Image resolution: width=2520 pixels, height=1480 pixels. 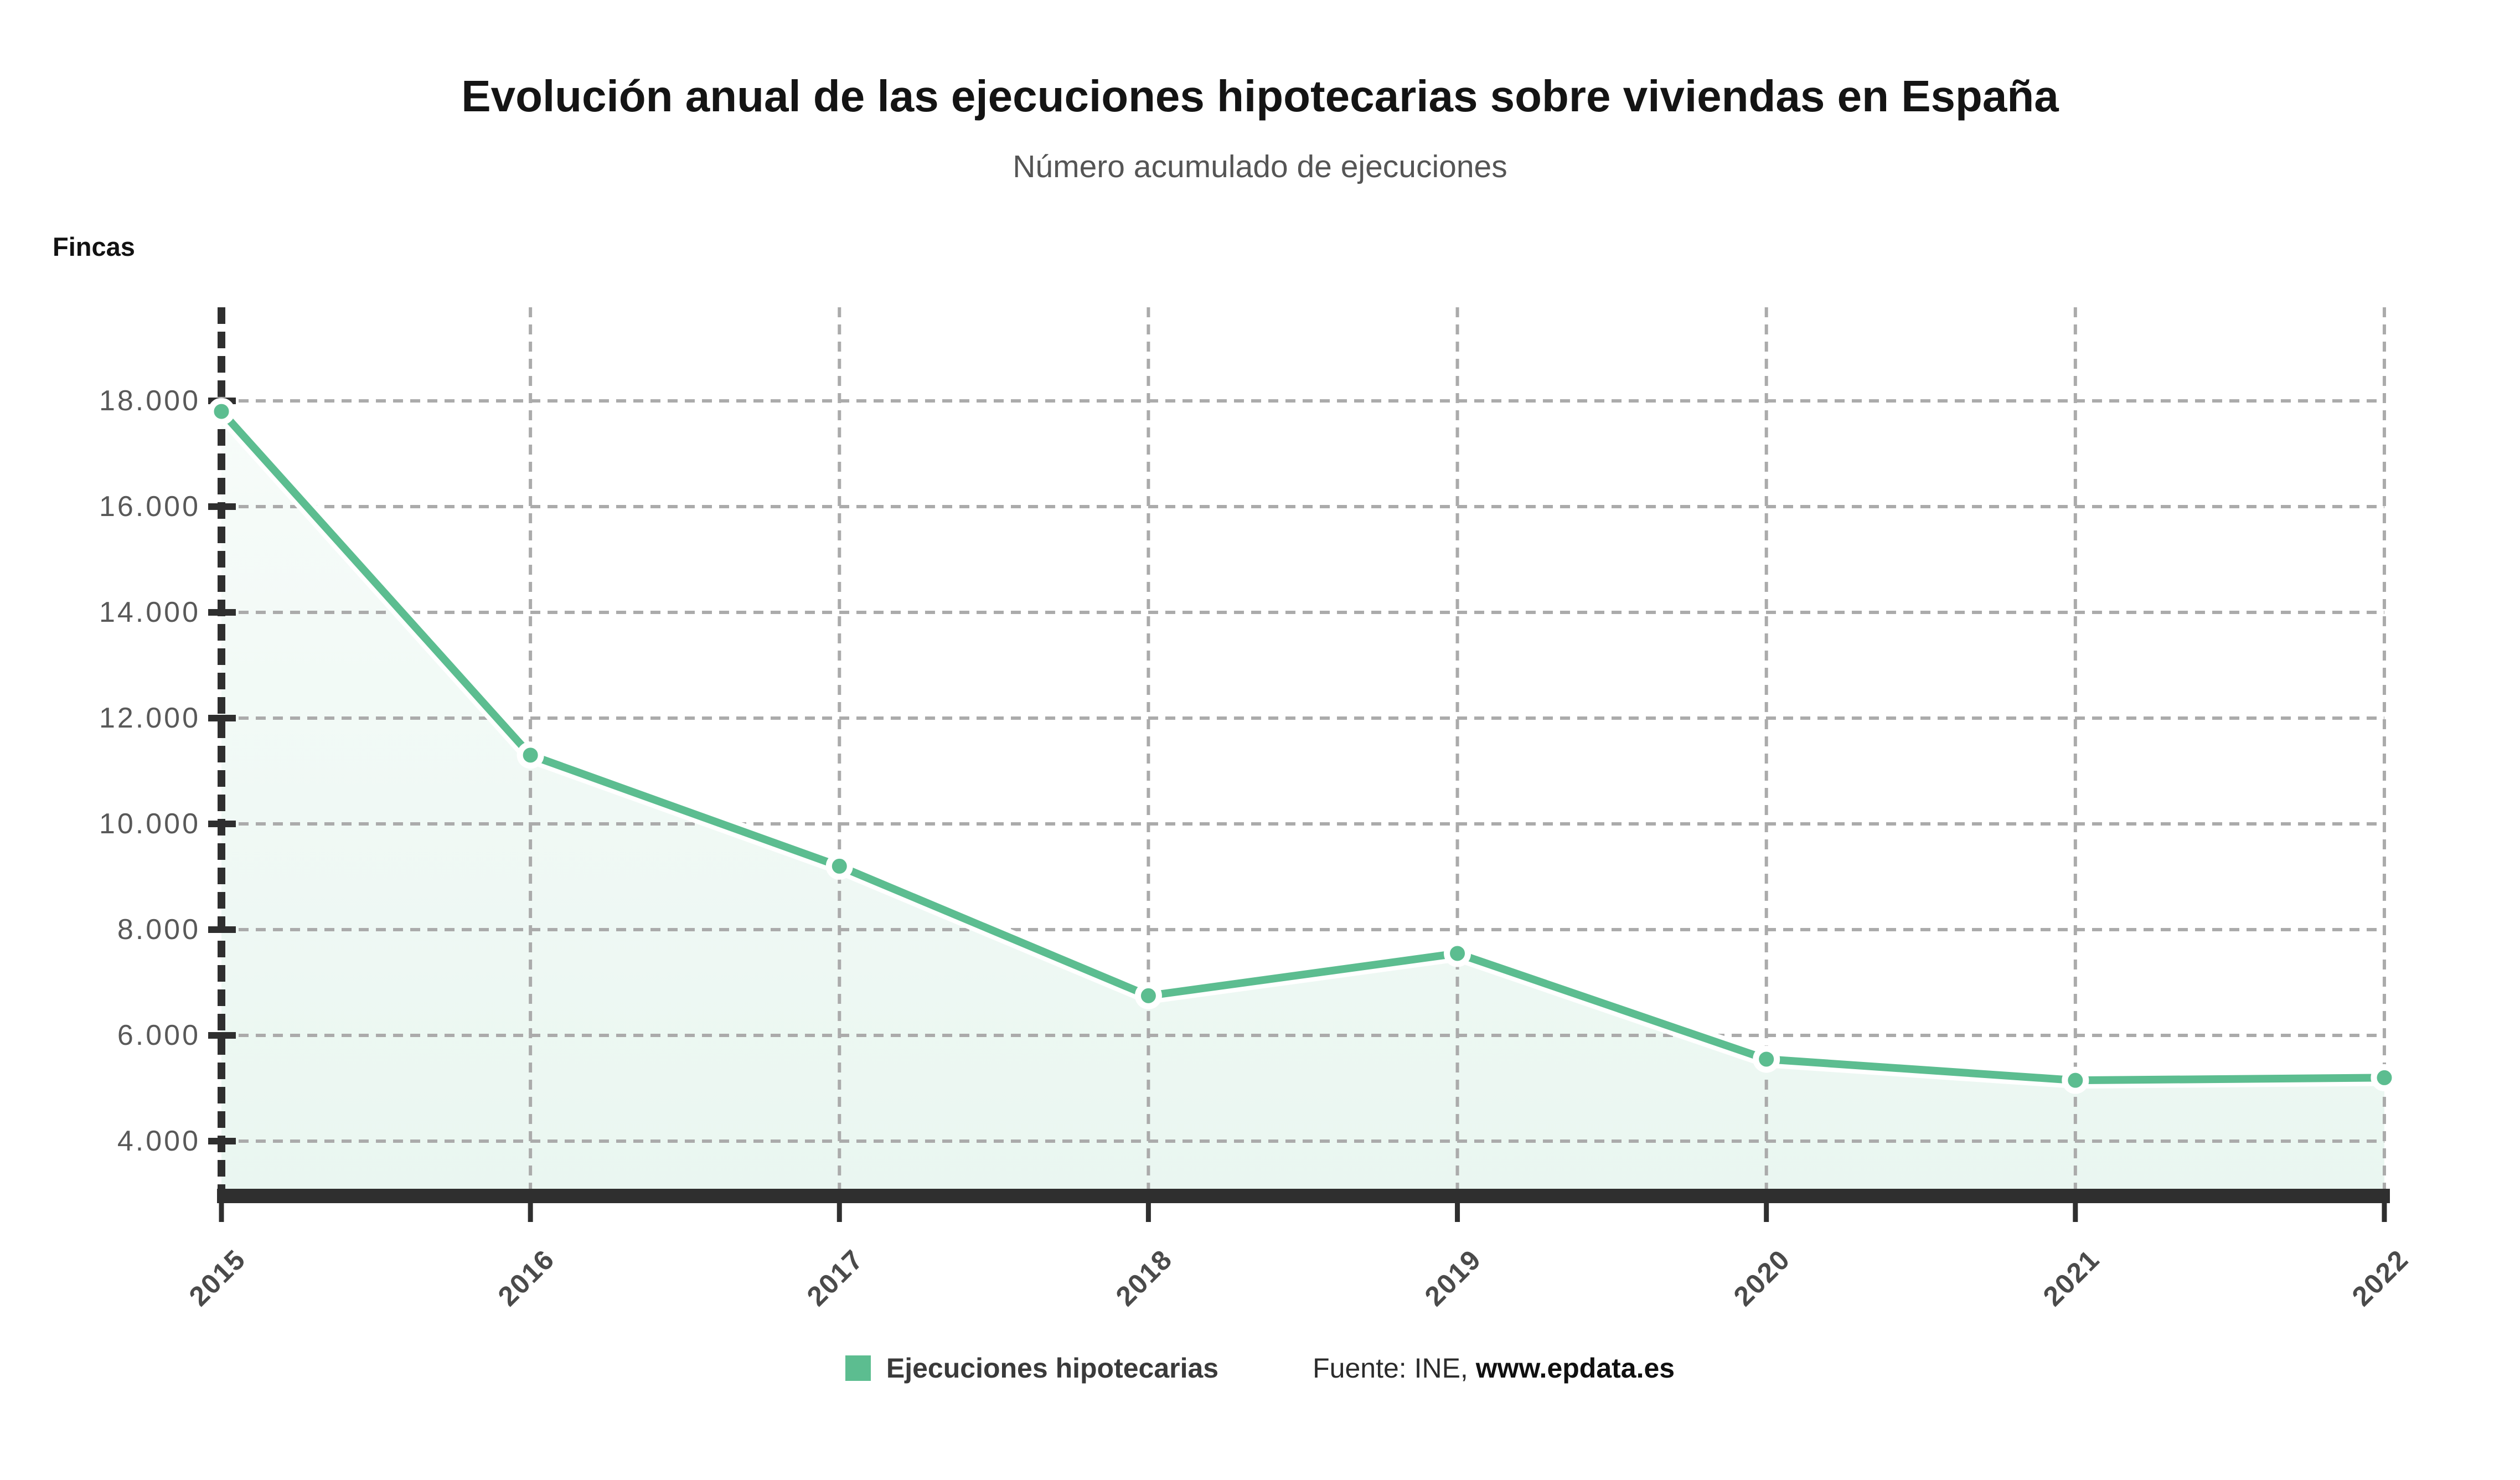 I want to click on source-site-link: www.epdata.es, so click(x=1575, y=1368).